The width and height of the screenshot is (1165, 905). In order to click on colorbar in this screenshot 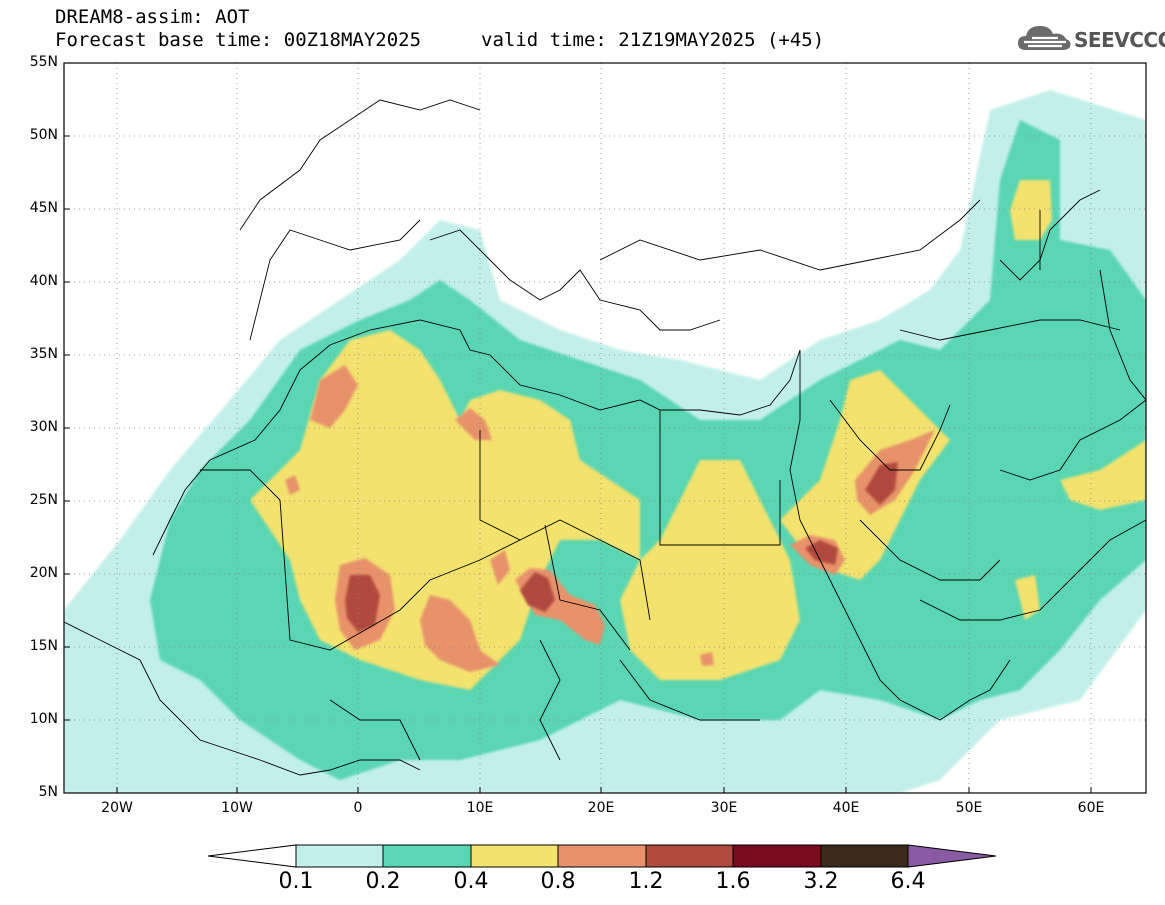, I will do `click(602, 856)`.